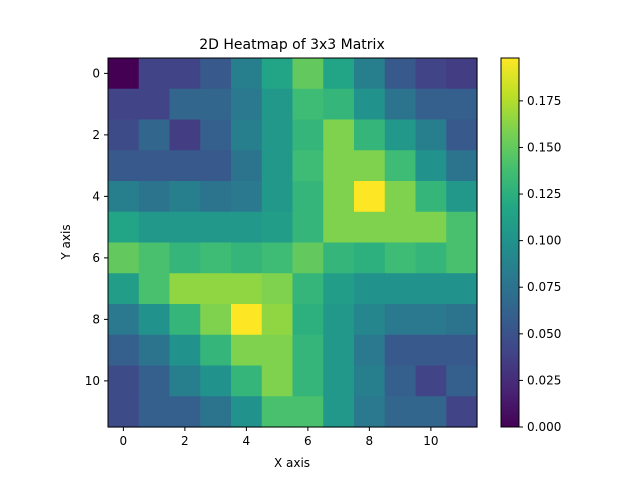  What do you see at coordinates (247, 441) in the screenshot?
I see `x-tick-label: 4` at bounding box center [247, 441].